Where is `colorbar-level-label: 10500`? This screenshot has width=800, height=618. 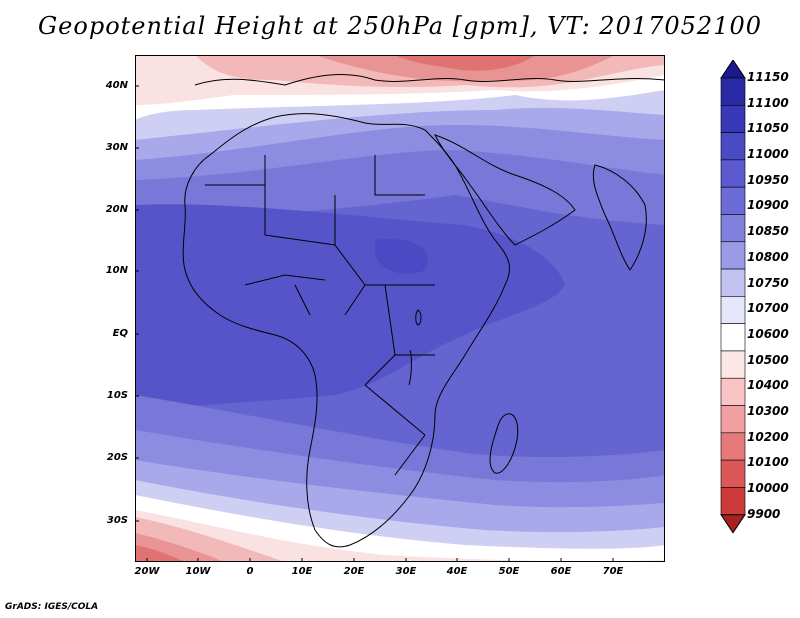
colorbar-level-label: 10500 is located at coordinates (768, 359).